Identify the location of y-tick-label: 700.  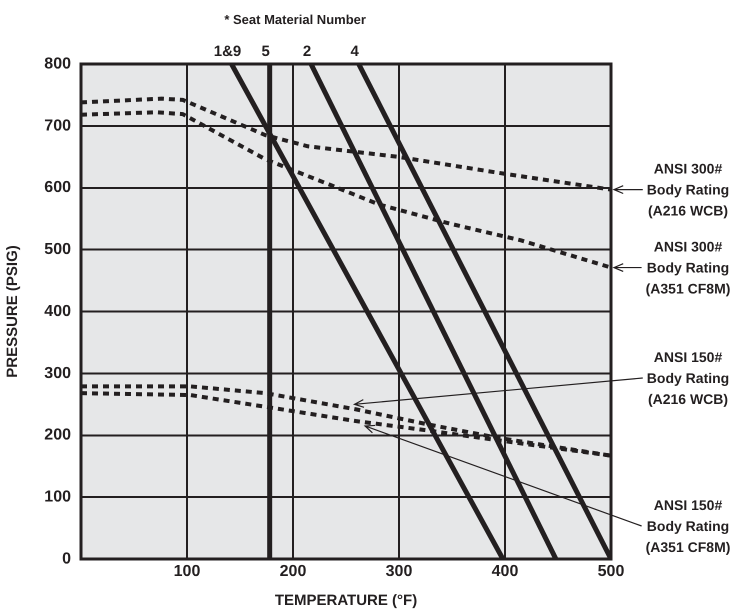
(58, 125).